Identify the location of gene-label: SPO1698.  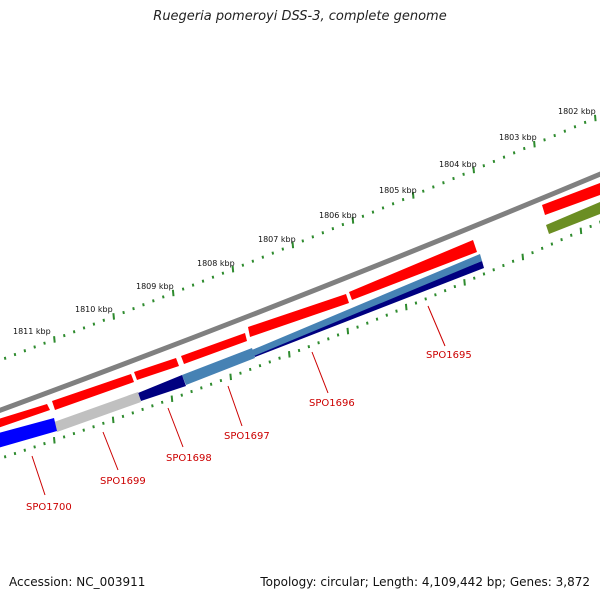
(189, 458).